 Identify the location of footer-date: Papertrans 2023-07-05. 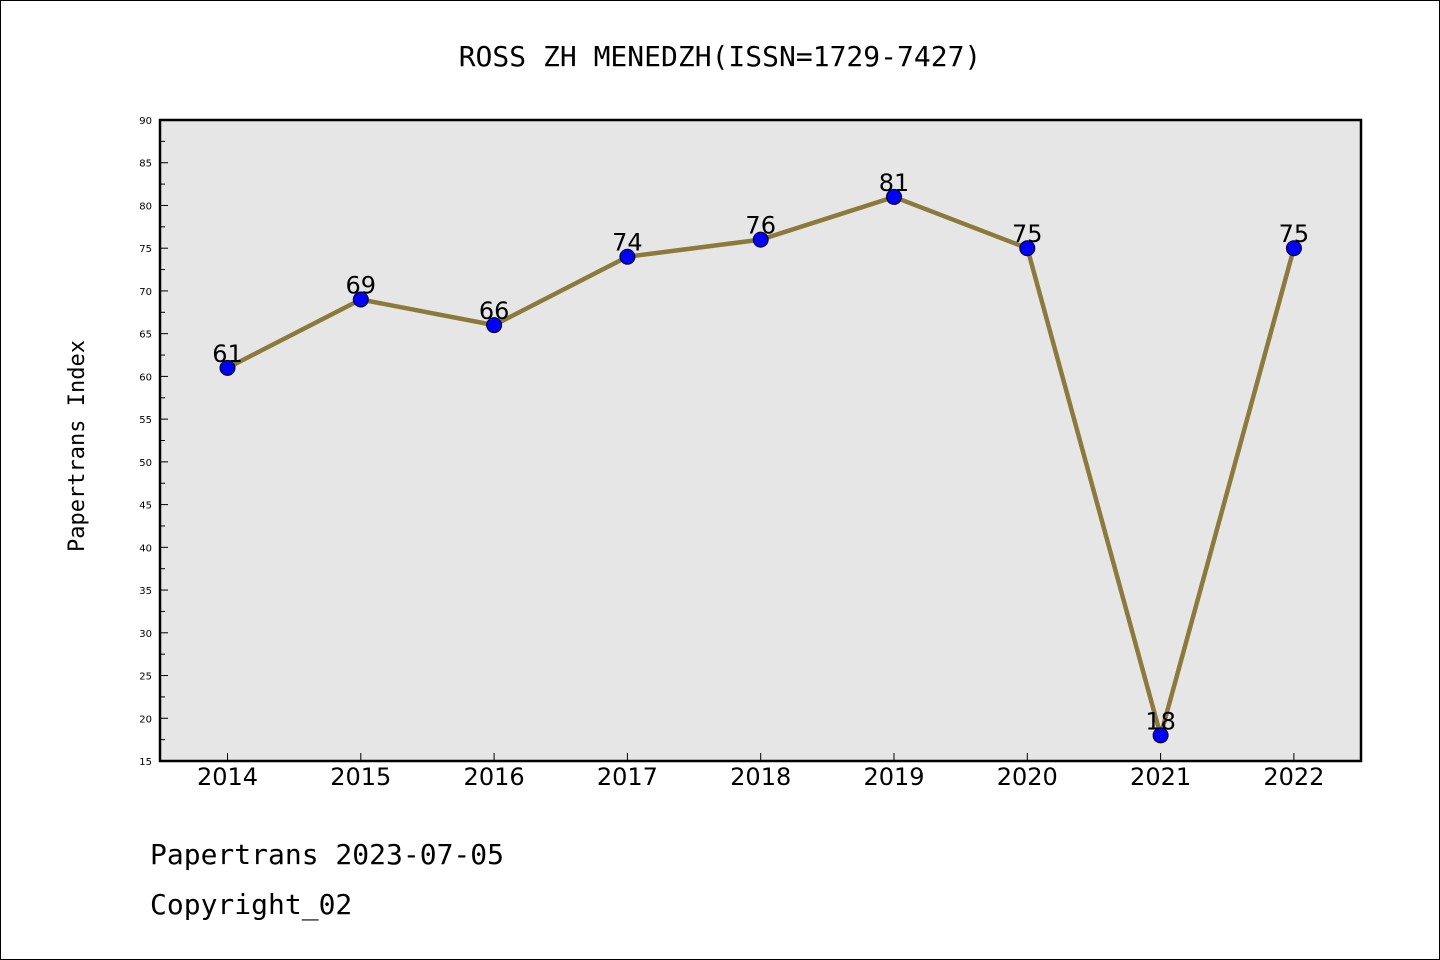
(327, 854).